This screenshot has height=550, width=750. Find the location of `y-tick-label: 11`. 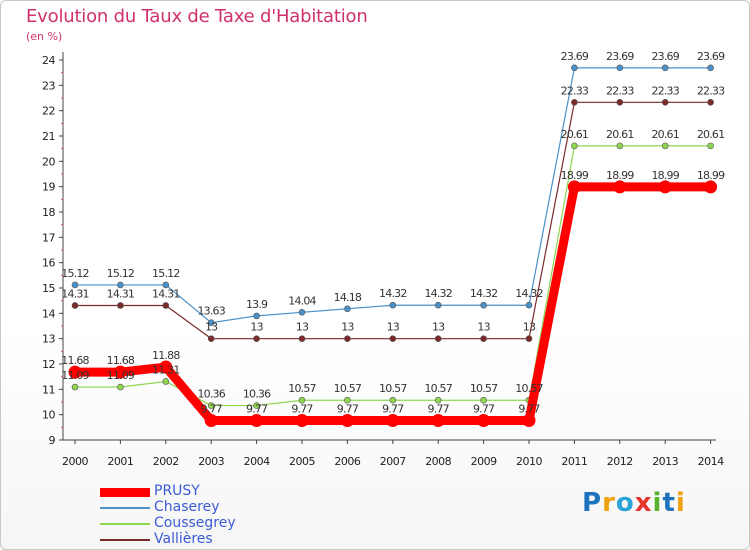

y-tick-label: 11 is located at coordinates (48, 389).